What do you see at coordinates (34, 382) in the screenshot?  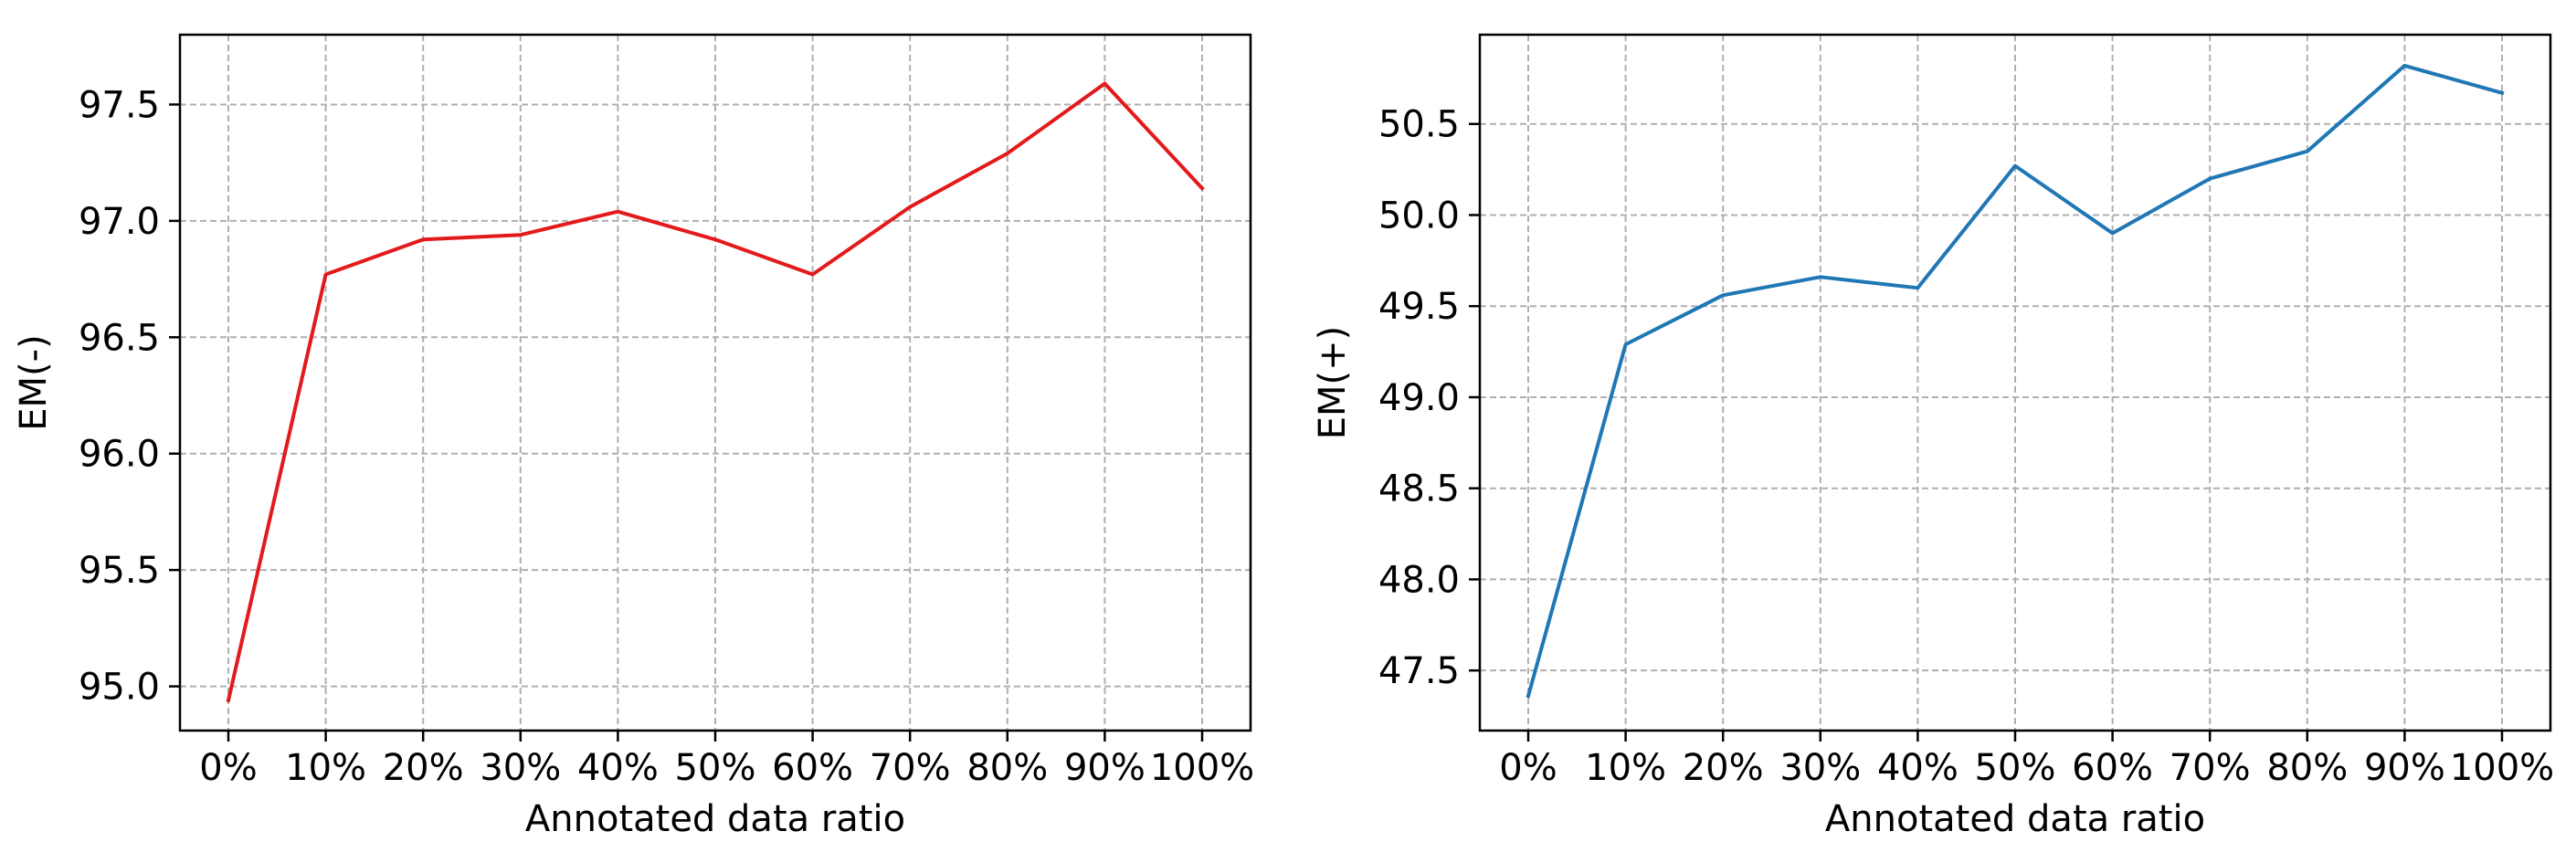 I see `left-y-axis-label: EM(-)` at bounding box center [34, 382].